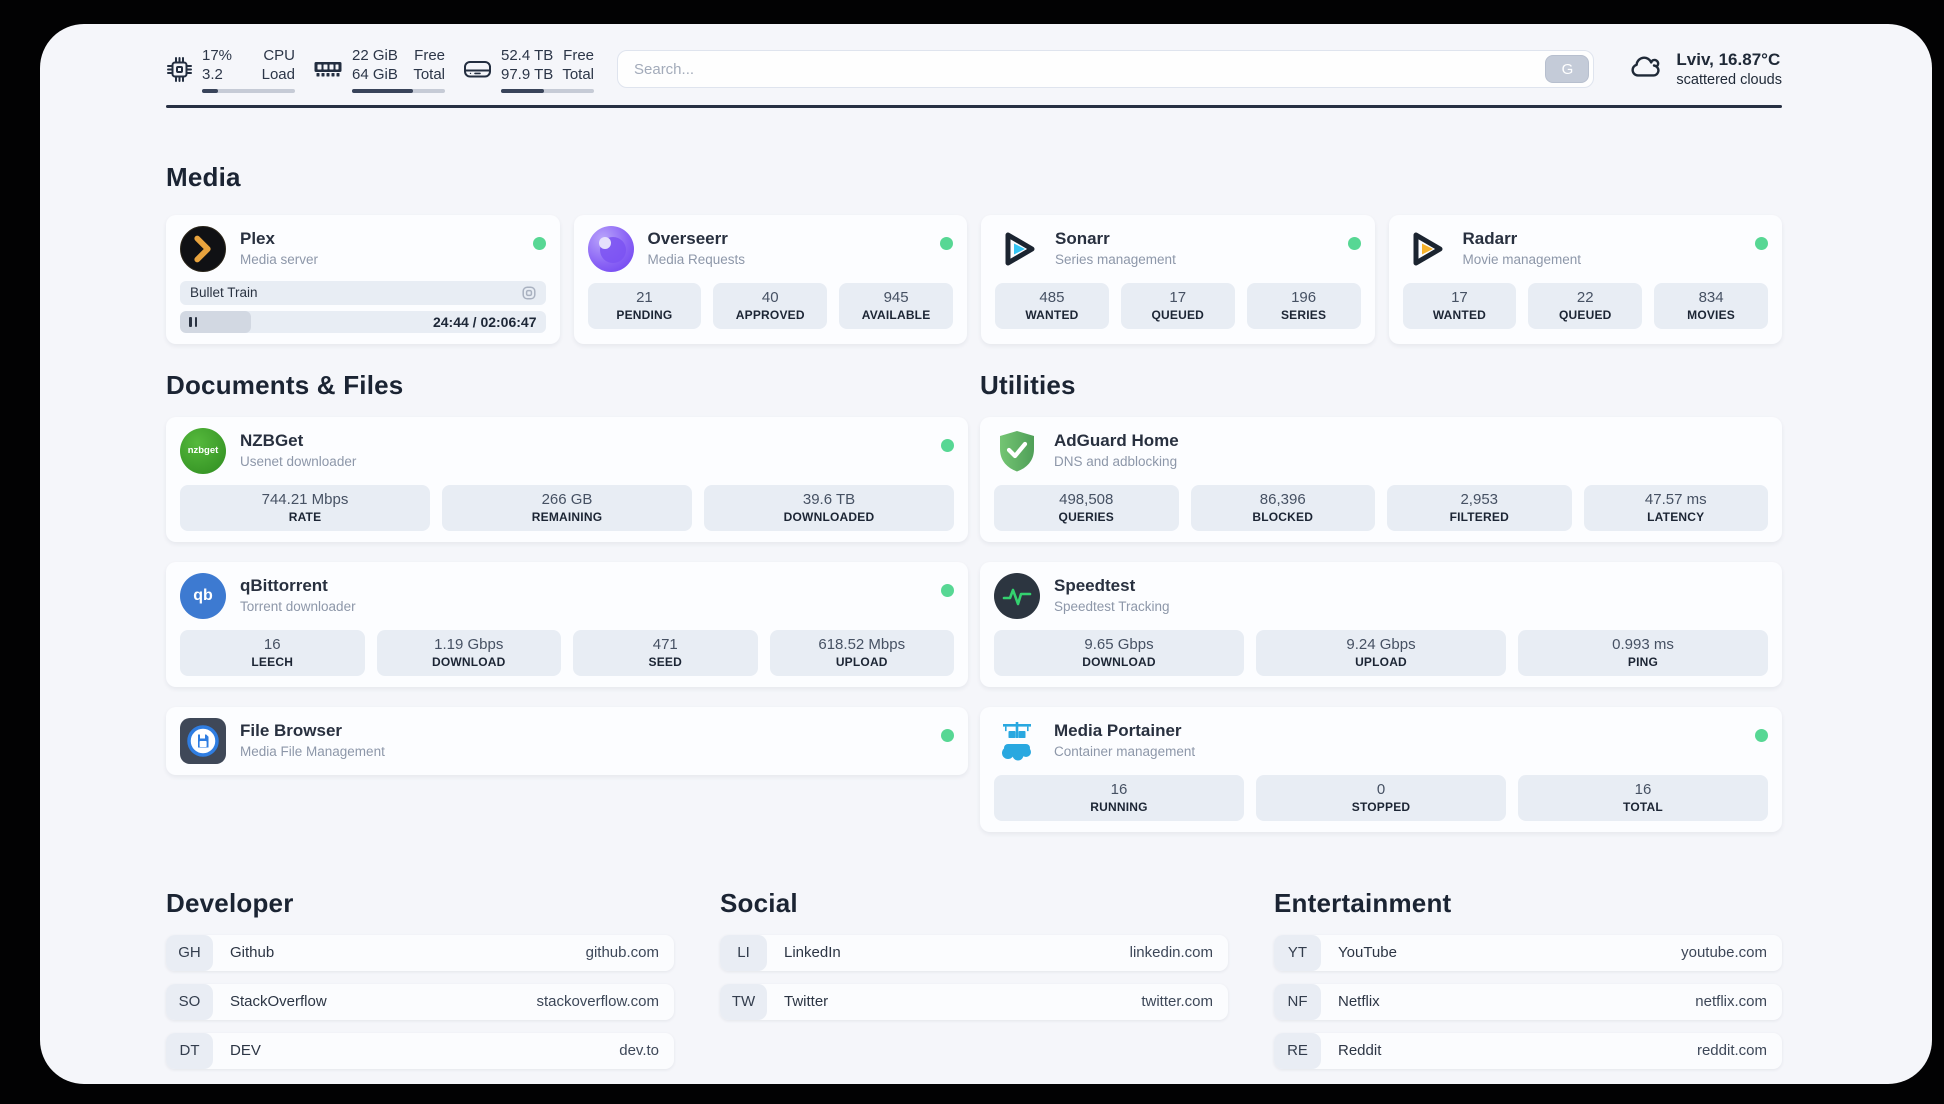 The image size is (1944, 1104). Describe the element at coordinates (539, 243) in the screenshot. I see `plex-status-dot` at that location.